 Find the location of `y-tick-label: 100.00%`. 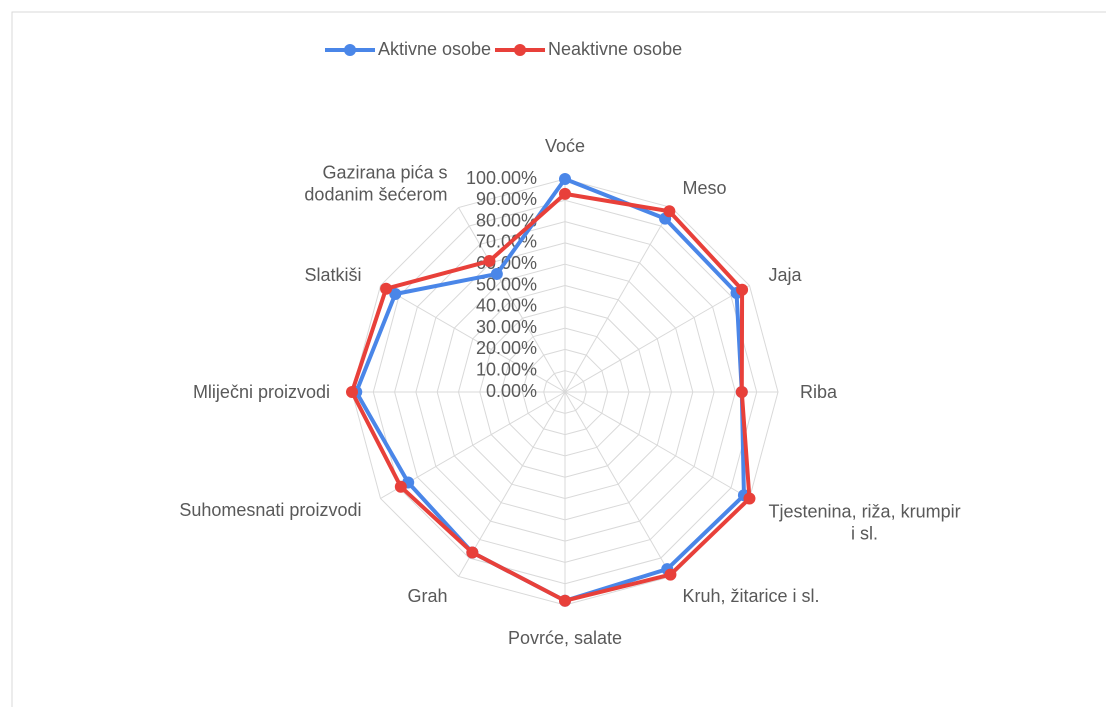

y-tick-label: 100.00% is located at coordinates (501, 178).